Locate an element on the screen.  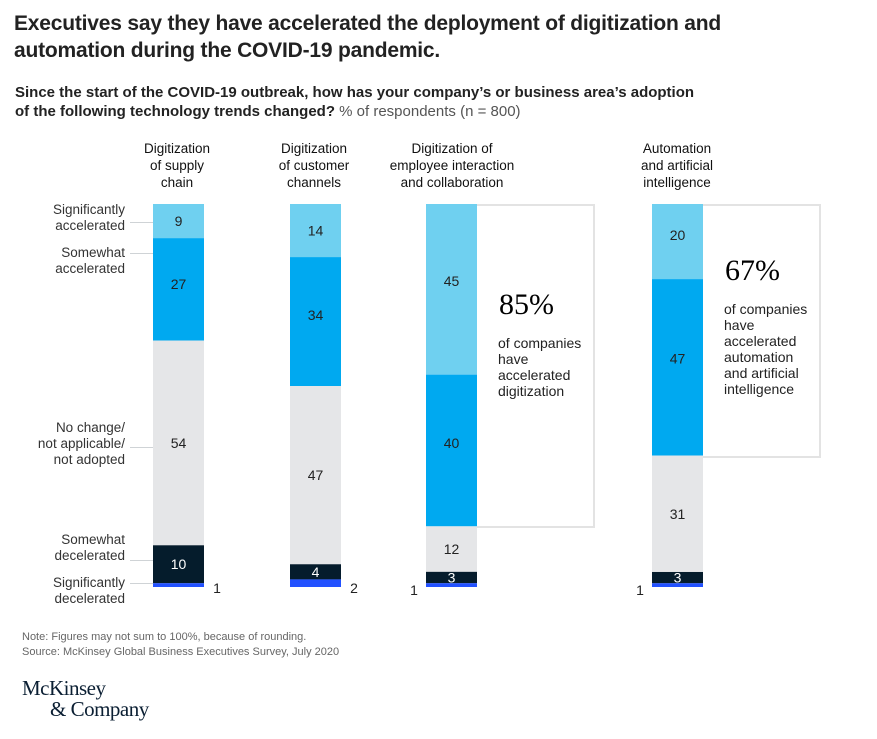
mckinsey-logo-line-2: & Company is located at coordinates (99, 709).